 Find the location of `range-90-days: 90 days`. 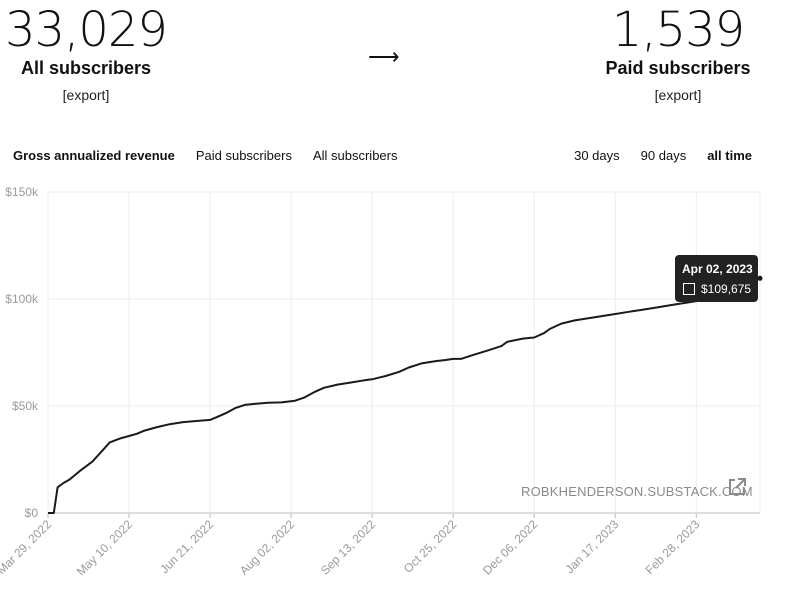

range-90-days: 90 days is located at coordinates (663, 155).